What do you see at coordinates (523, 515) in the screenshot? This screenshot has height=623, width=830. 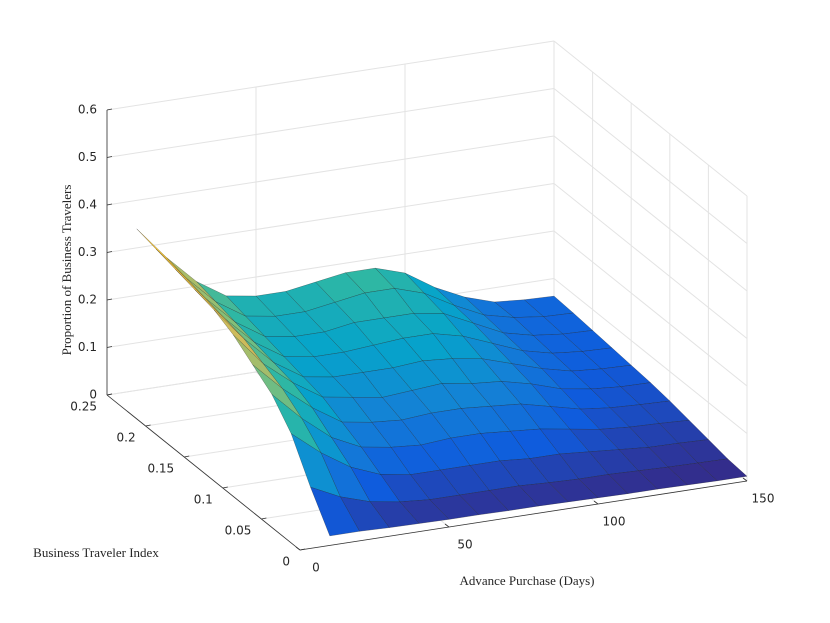 I see `x-axis` at bounding box center [523, 515].